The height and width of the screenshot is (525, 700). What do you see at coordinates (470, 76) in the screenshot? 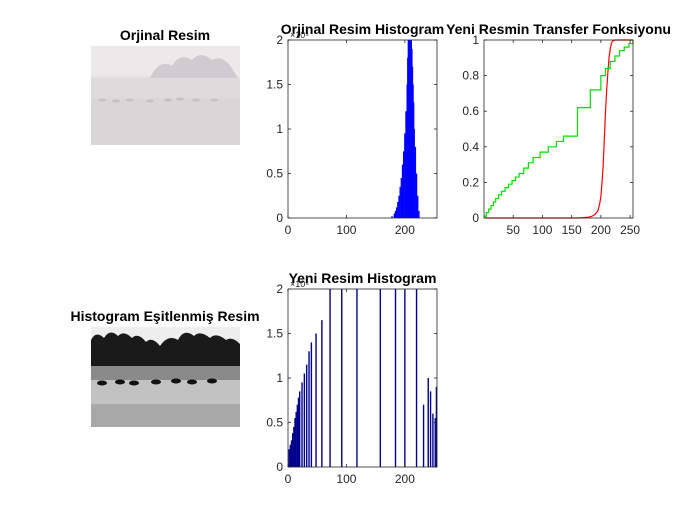
I see `y-tick-label: 0.8` at bounding box center [470, 76].